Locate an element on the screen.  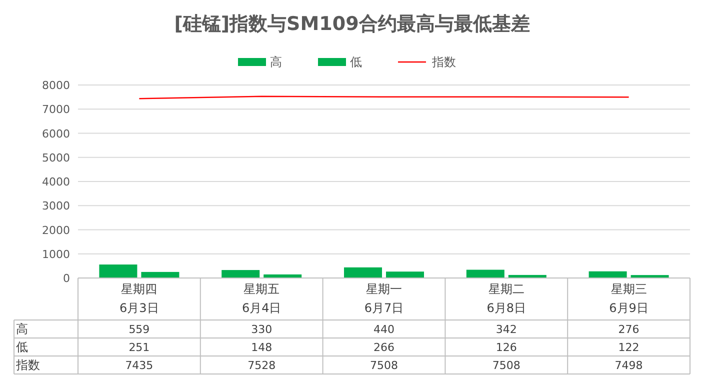
chart-title: [硅锰]指数与SM109合约最高与最低基差 is located at coordinates (352, 24).